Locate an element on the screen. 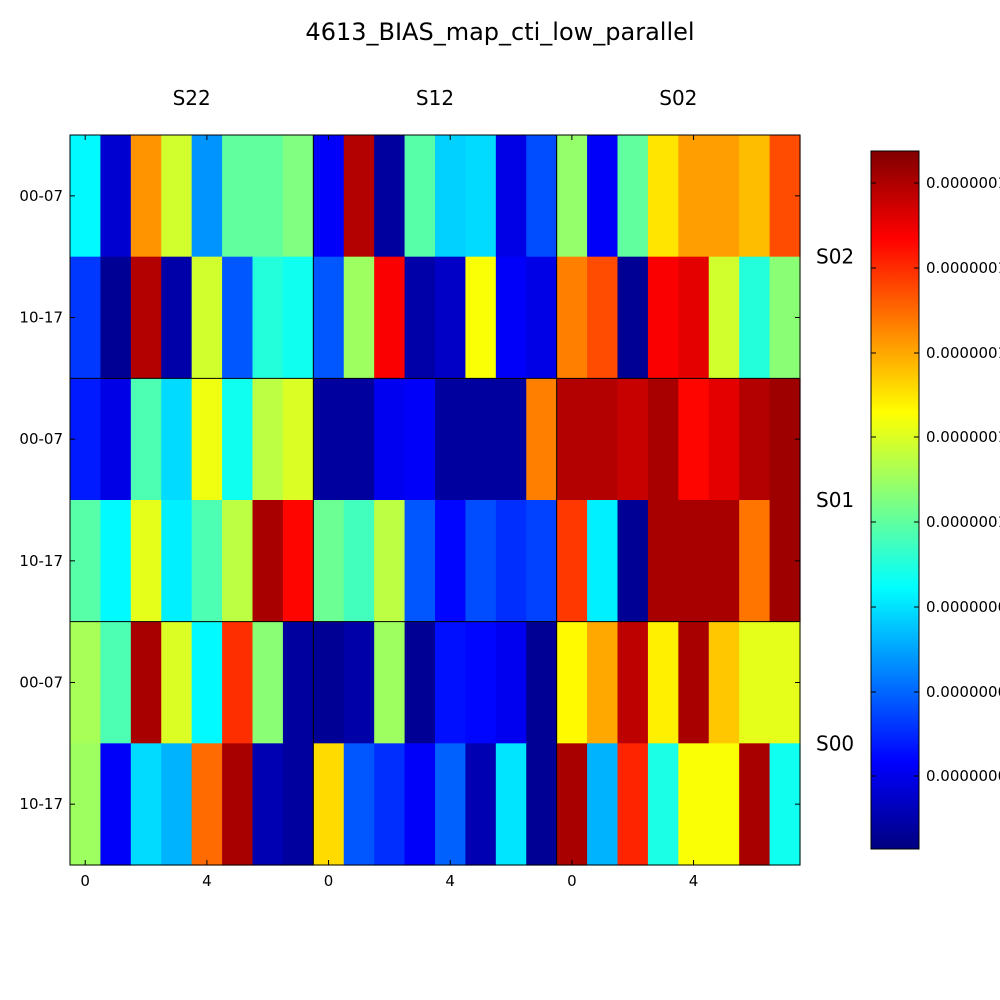 This screenshot has height=1000, width=1000. row-label: 00-07 is located at coordinates (41, 439).